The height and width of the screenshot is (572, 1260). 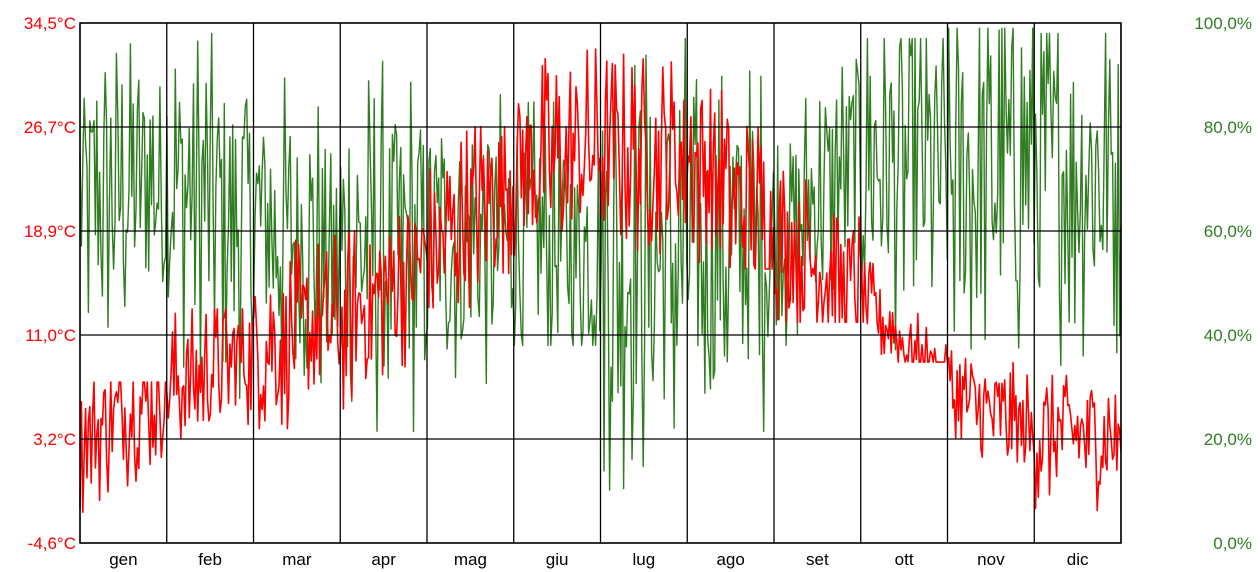 What do you see at coordinates (50, 23) in the screenshot?
I see `left-tick-label: 34,5°C` at bounding box center [50, 23].